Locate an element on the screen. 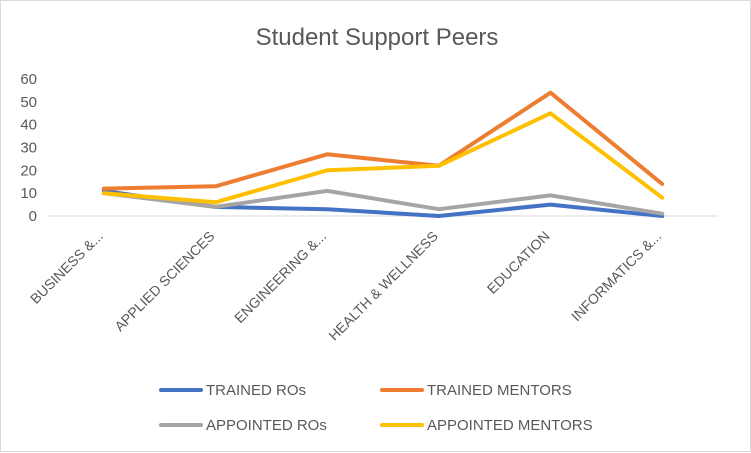 The image size is (751, 453). y-tick-label: 40 is located at coordinates (28, 125).